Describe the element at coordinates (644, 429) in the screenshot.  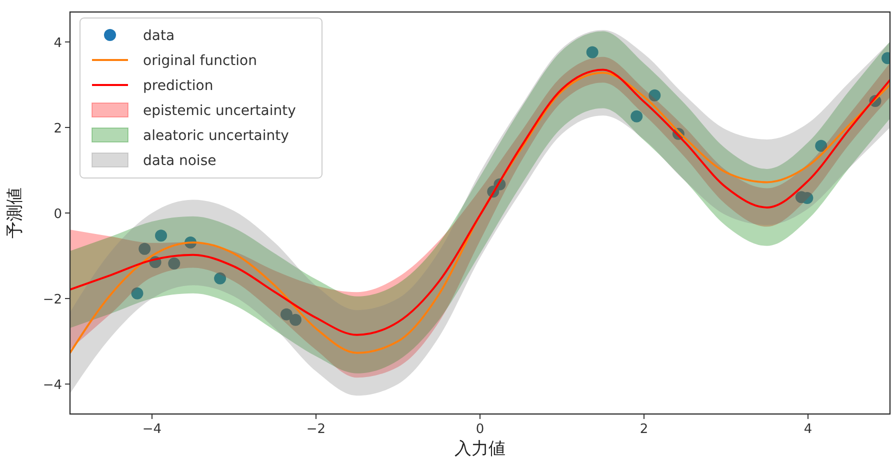
I see `x-tick-label: 2` at that location.